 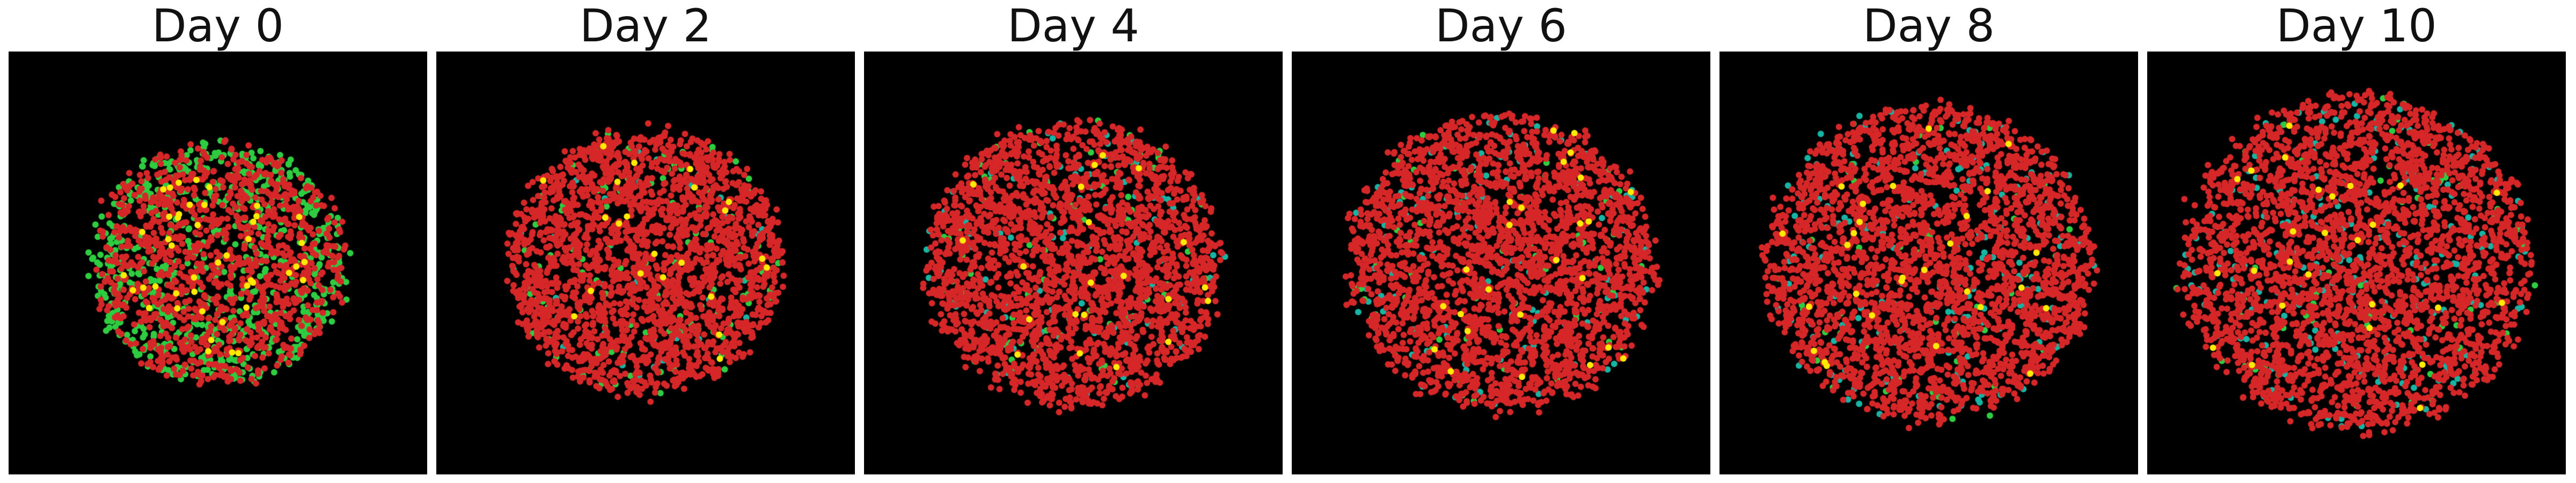 I want to click on panel-title-day-6: Day 6, so click(x=1501, y=26).